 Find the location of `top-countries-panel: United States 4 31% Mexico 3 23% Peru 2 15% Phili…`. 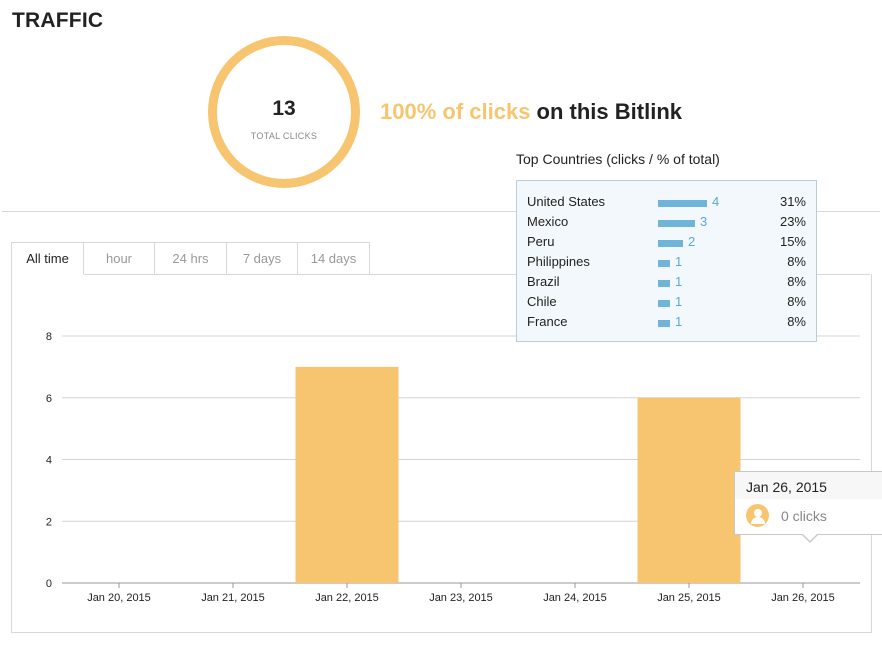

top-countries-panel: United States 4 31% Mexico 3 23% Peru 2 15% Phili… is located at coordinates (666, 261).